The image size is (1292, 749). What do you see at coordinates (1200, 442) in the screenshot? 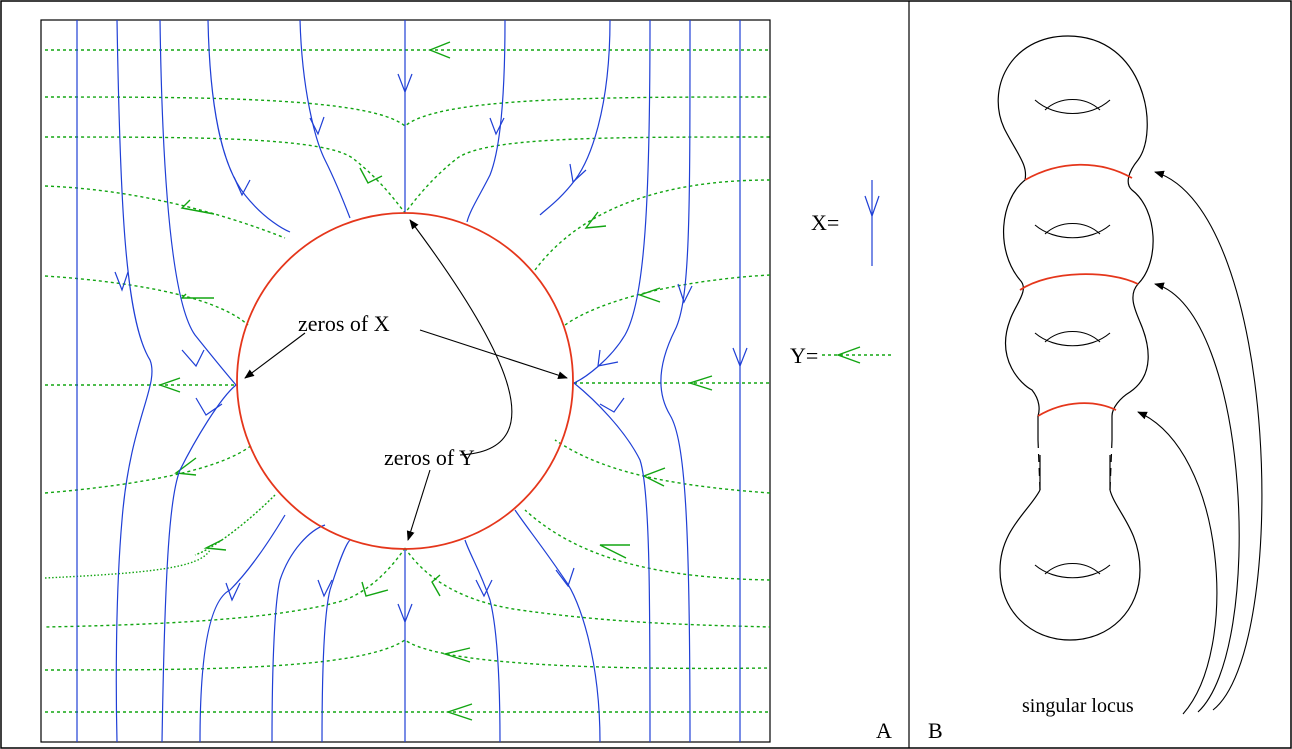
I see `singular-arrows` at bounding box center [1200, 442].